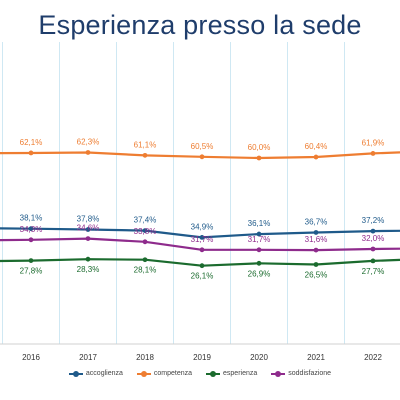  What do you see at coordinates (373, 142) in the screenshot?
I see `data-label-competenza: 61,9%` at bounding box center [373, 142].